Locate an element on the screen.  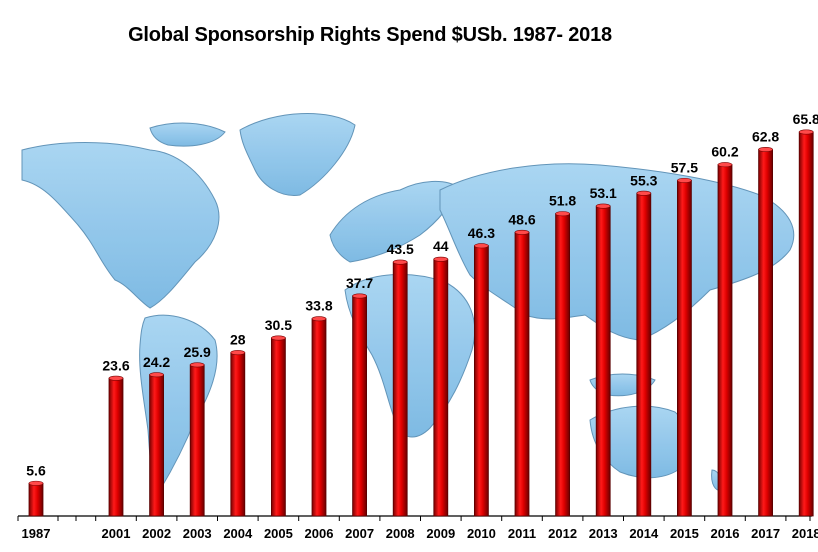
value-label-2011: 48.6 is located at coordinates (521, 219).